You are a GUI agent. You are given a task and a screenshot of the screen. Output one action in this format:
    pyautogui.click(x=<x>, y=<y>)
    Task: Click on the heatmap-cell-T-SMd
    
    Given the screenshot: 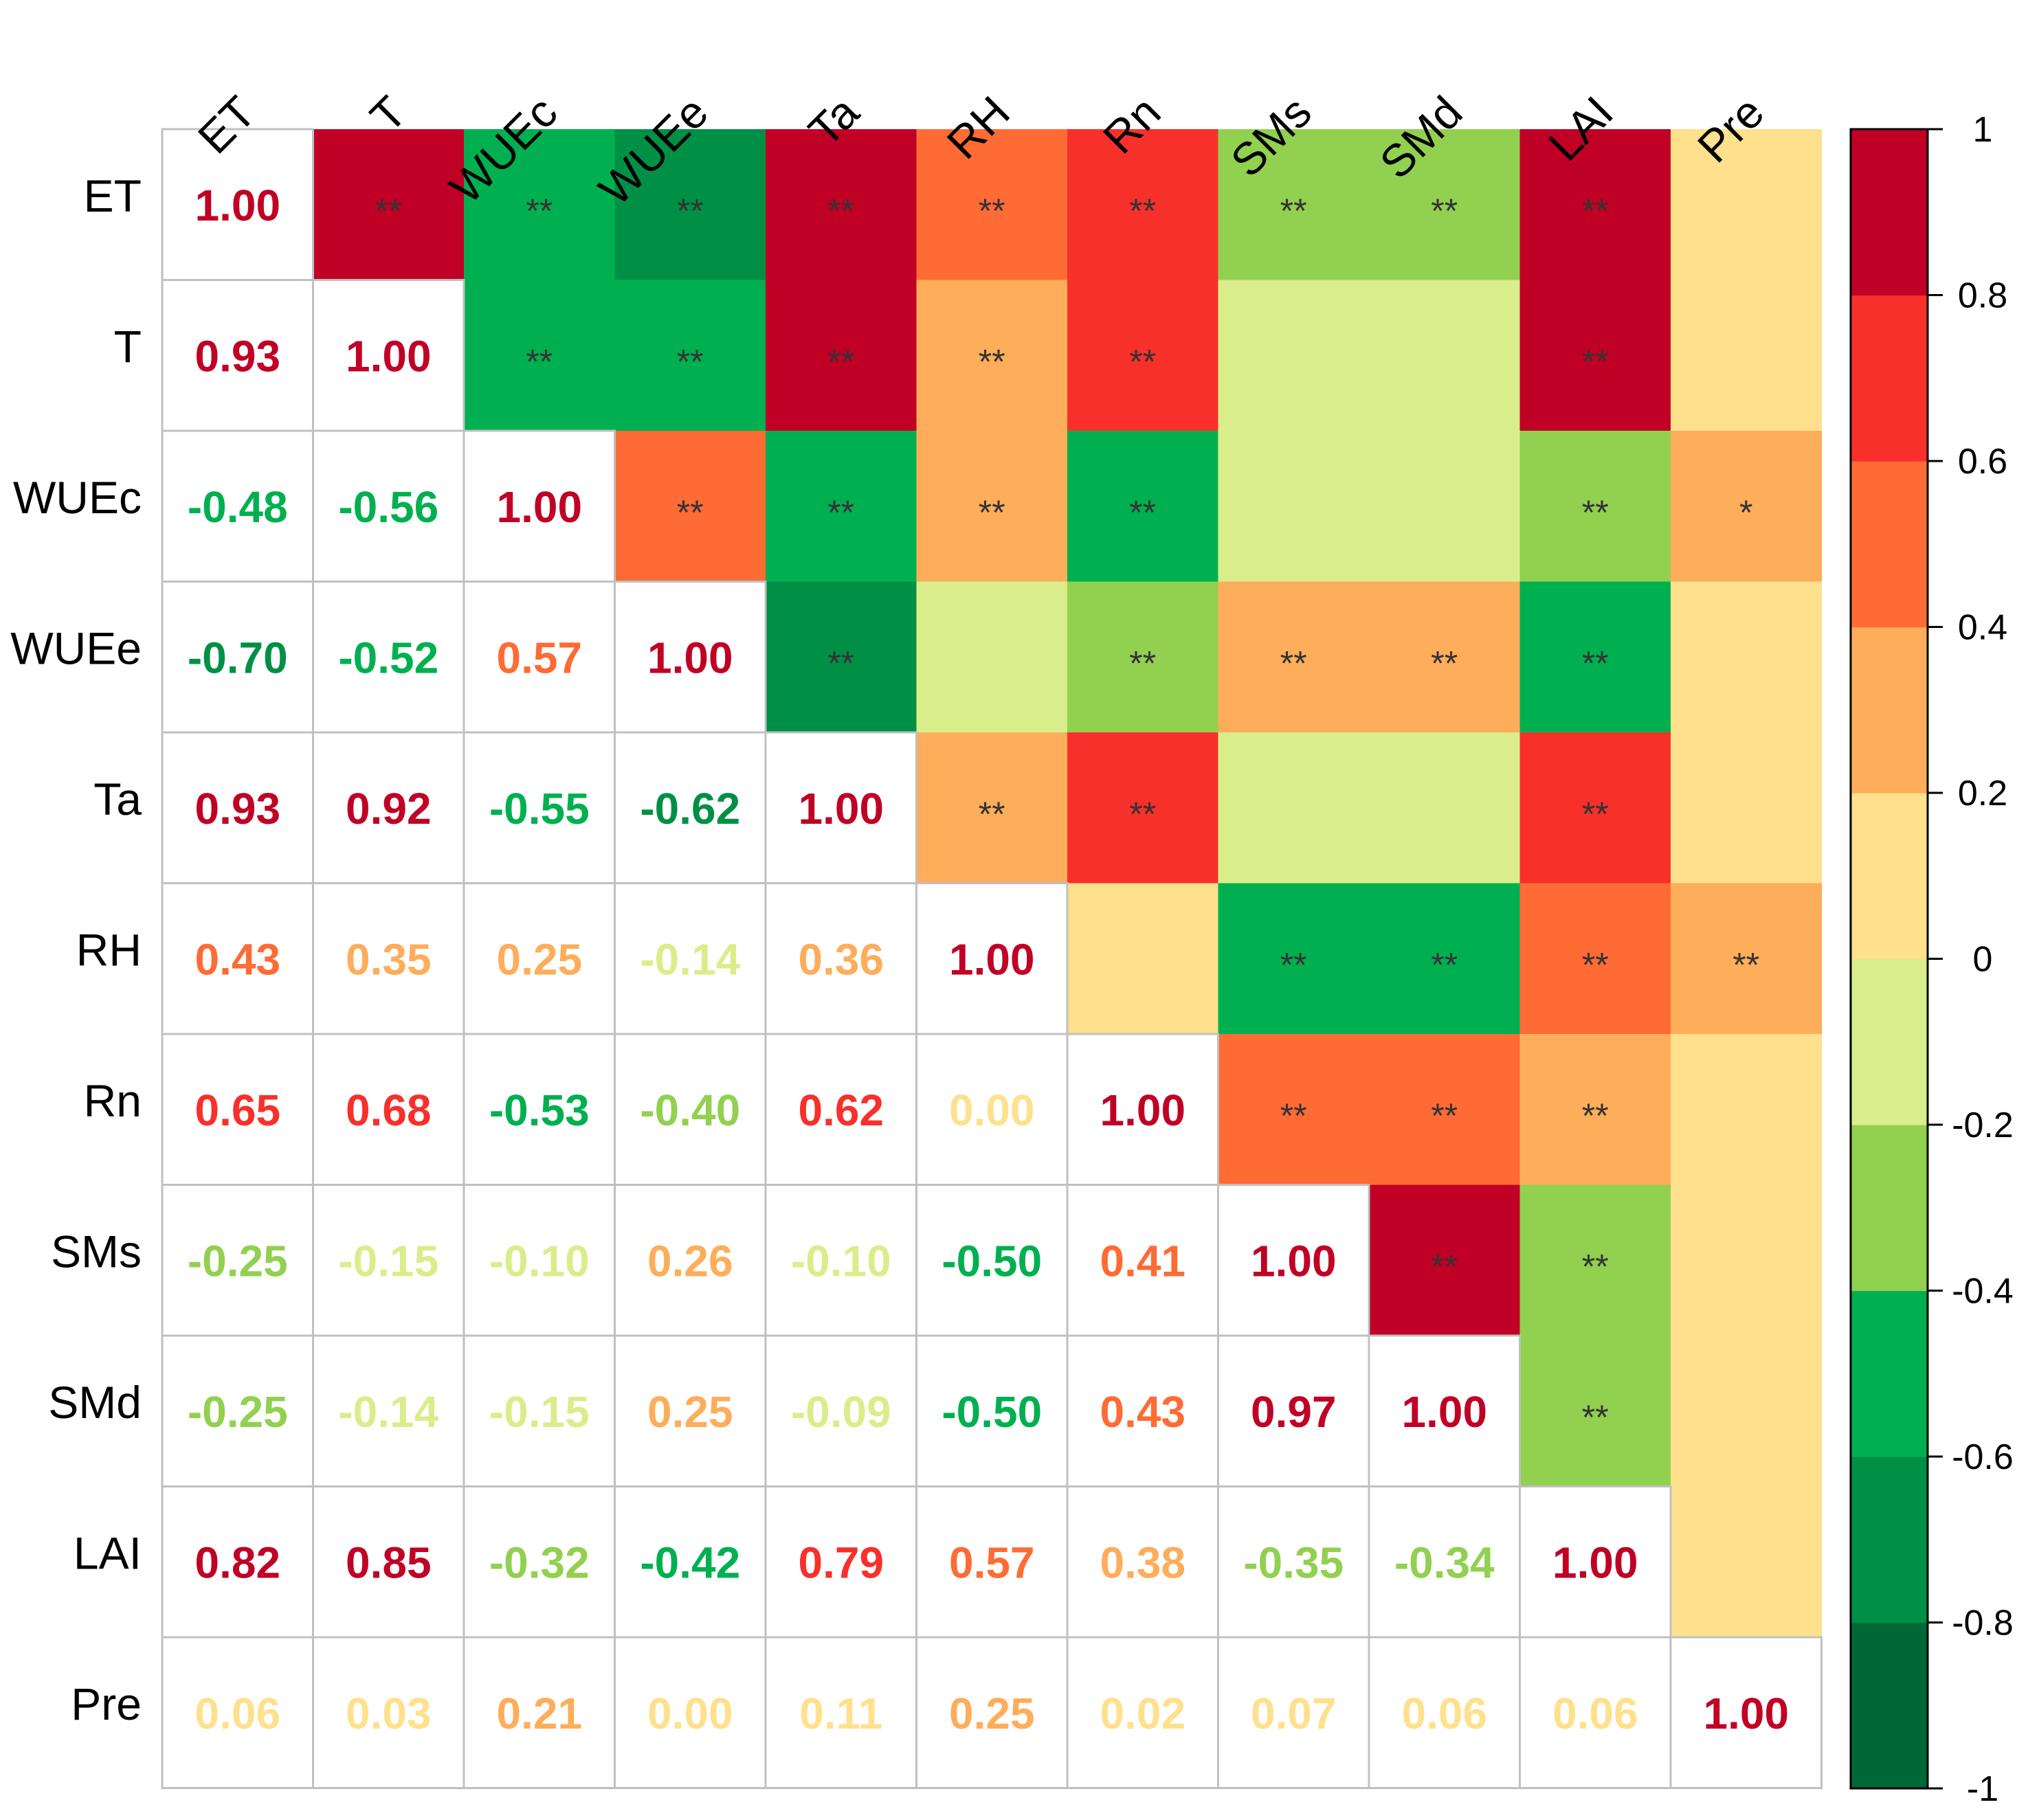 What is the action you would take?
    pyautogui.click(x=1445, y=355)
    